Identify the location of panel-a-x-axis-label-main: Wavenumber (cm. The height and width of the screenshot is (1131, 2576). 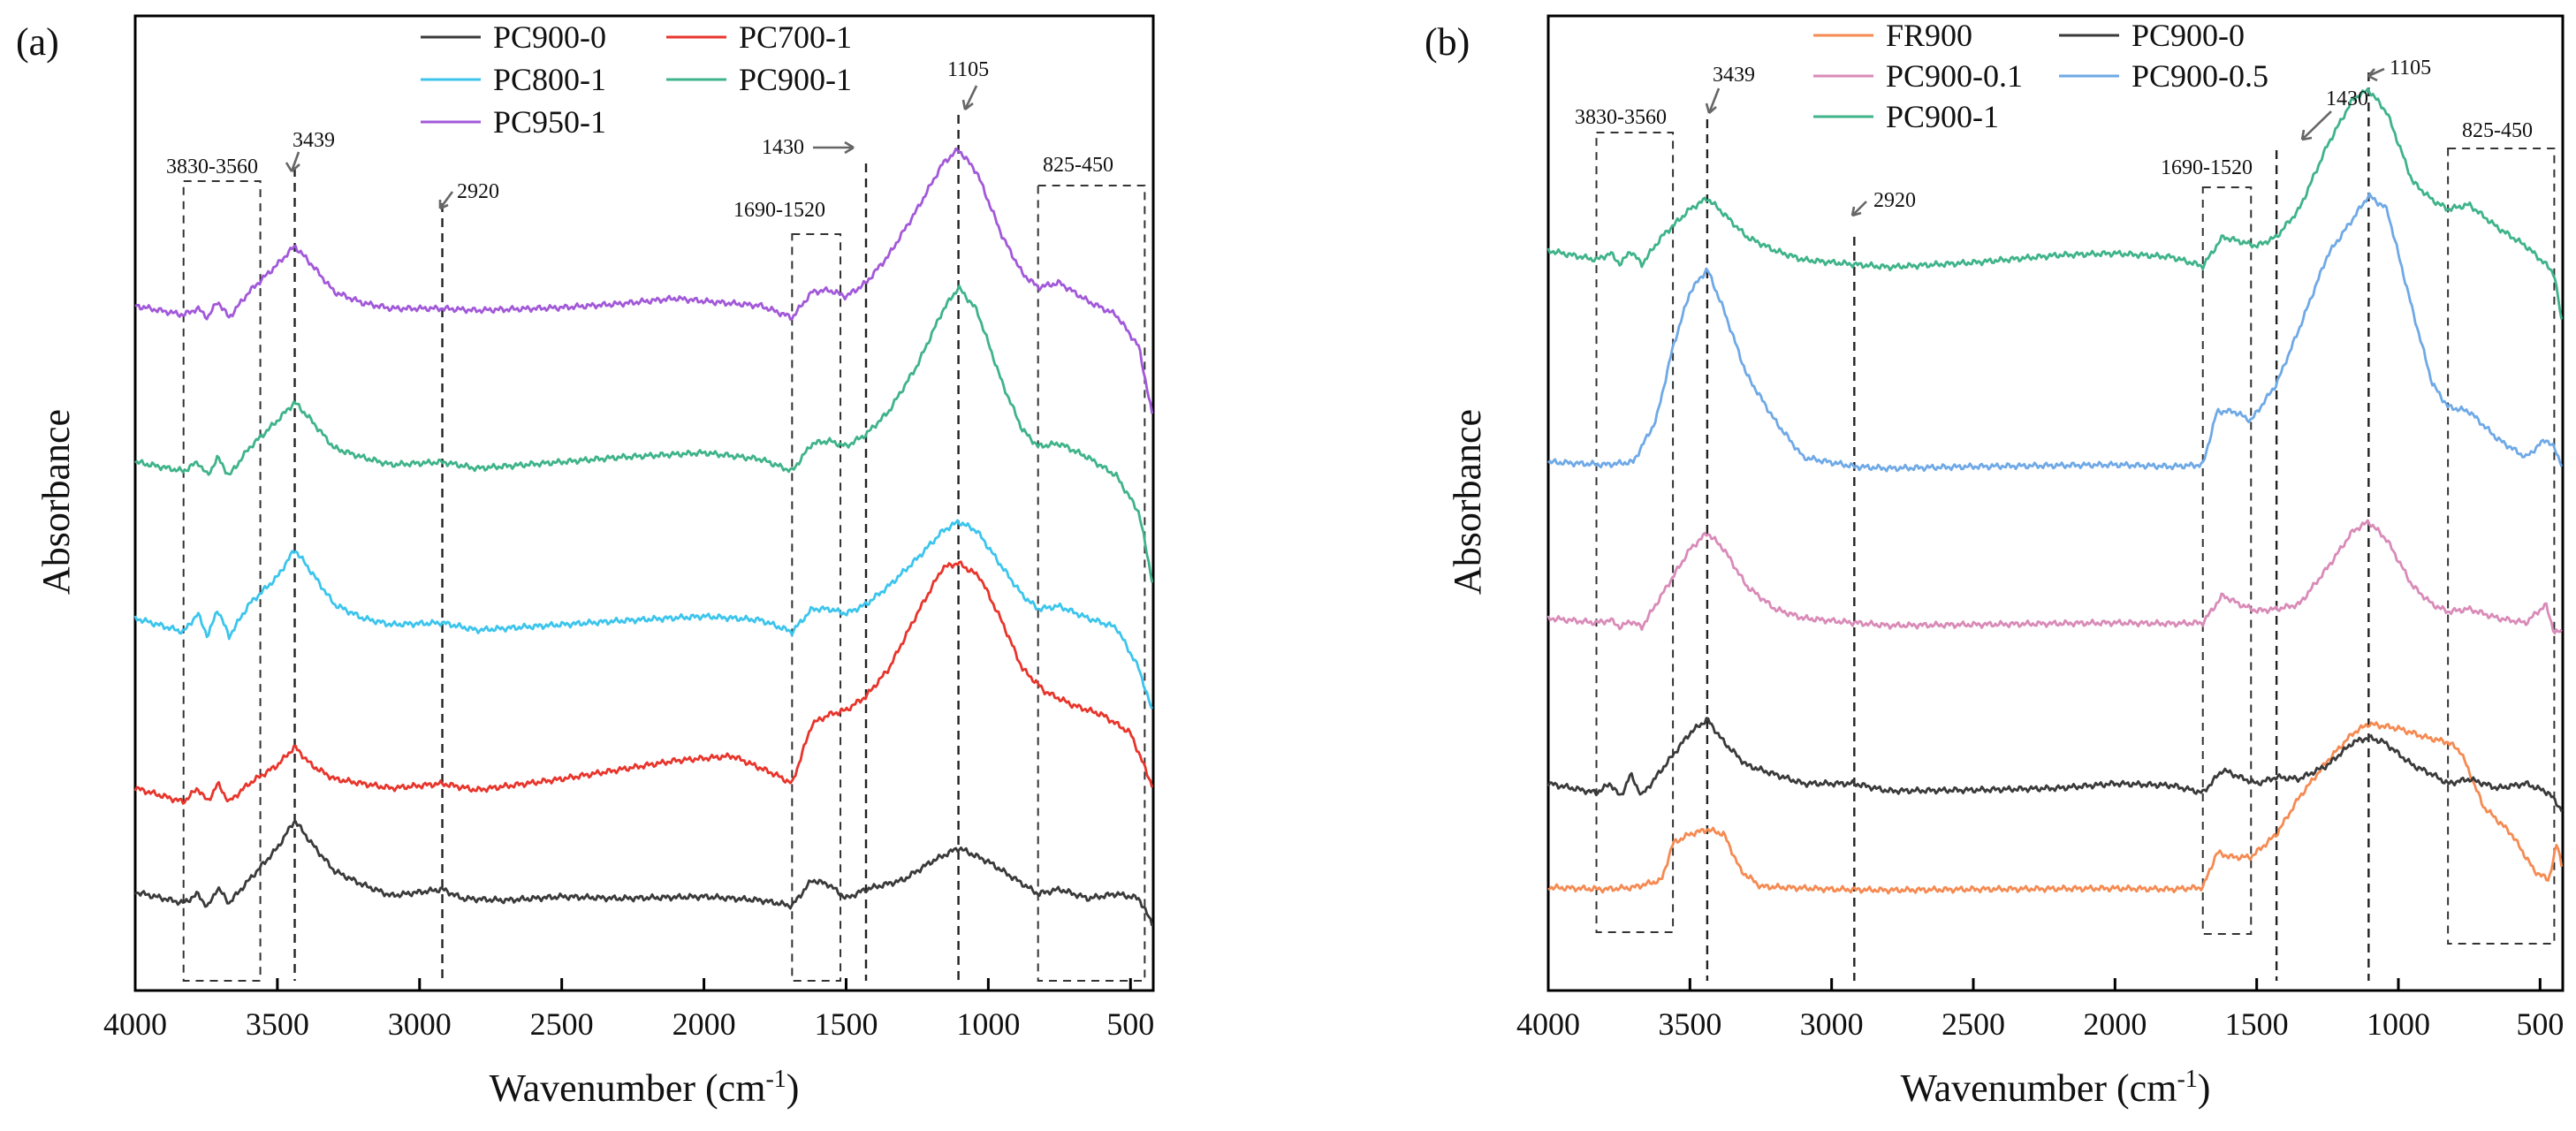
(628, 1088).